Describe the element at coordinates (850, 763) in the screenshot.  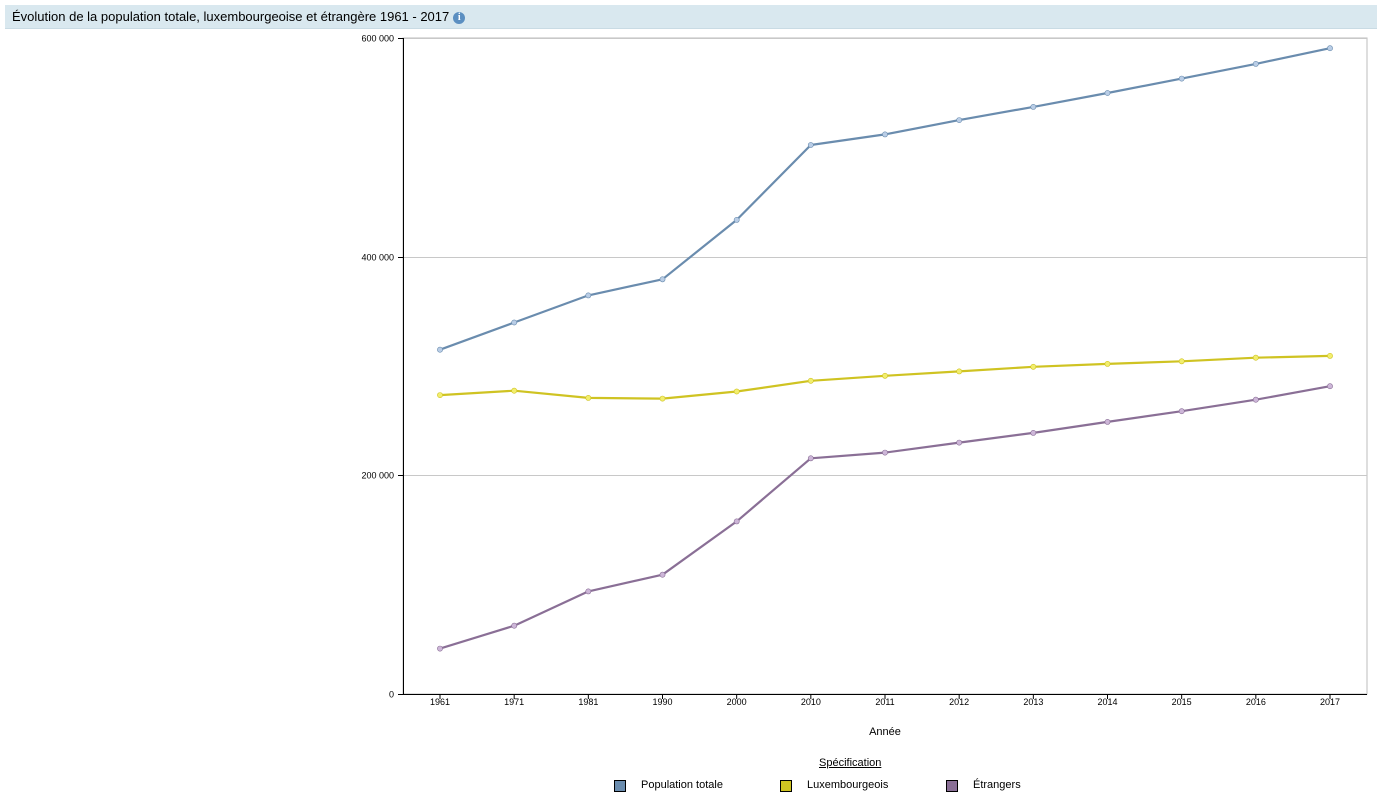
I see `legend-title: Spécification` at that location.